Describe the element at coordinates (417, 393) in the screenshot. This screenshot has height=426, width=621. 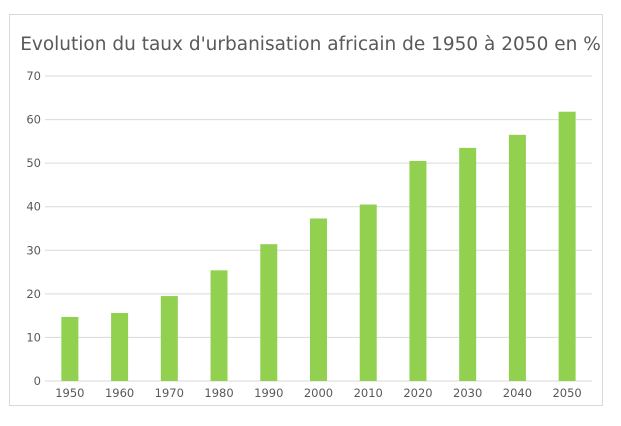
I see `x-tick-label: 2020` at that location.